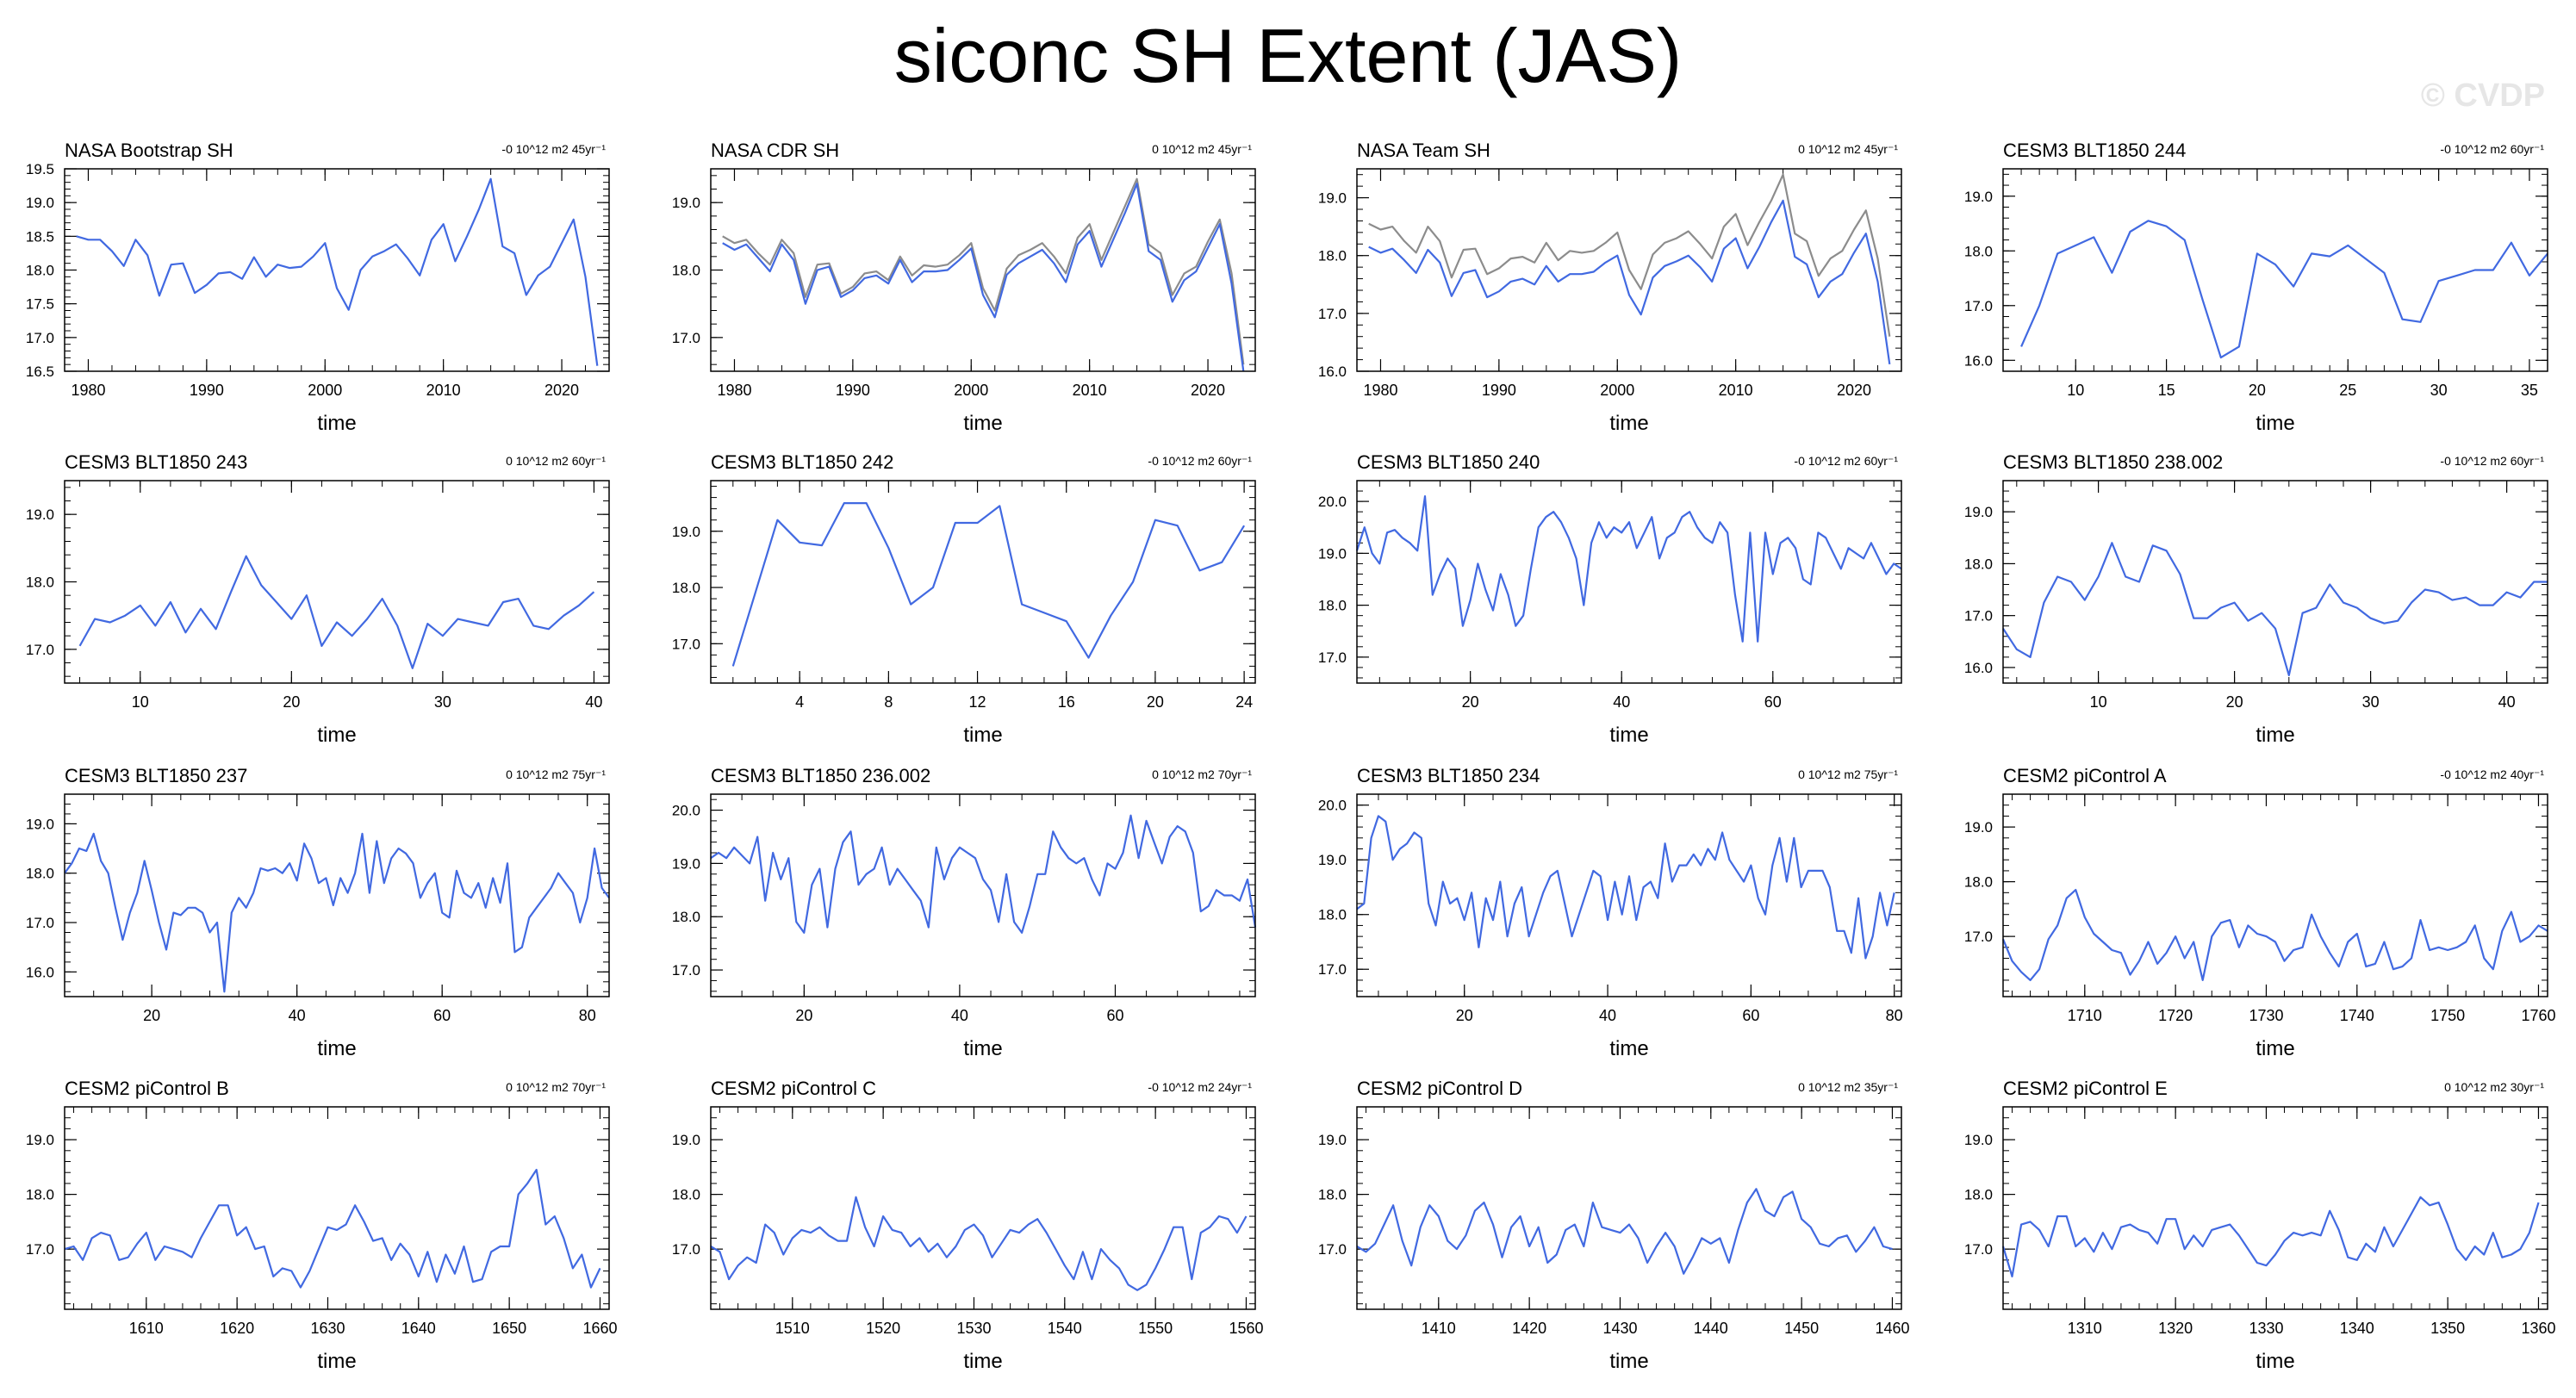  What do you see at coordinates (800, 702) in the screenshot?
I see `x-tick-label: 4` at bounding box center [800, 702].